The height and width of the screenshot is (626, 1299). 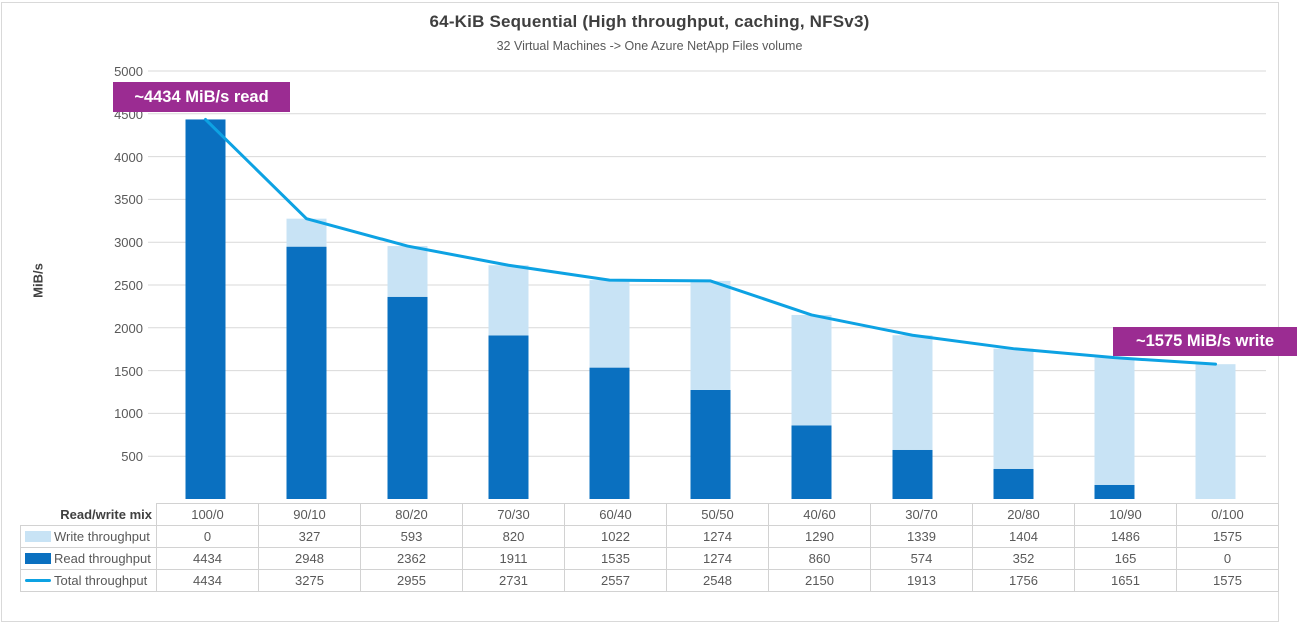 I want to click on category-cell: 0/100, so click(x=1227, y=514).